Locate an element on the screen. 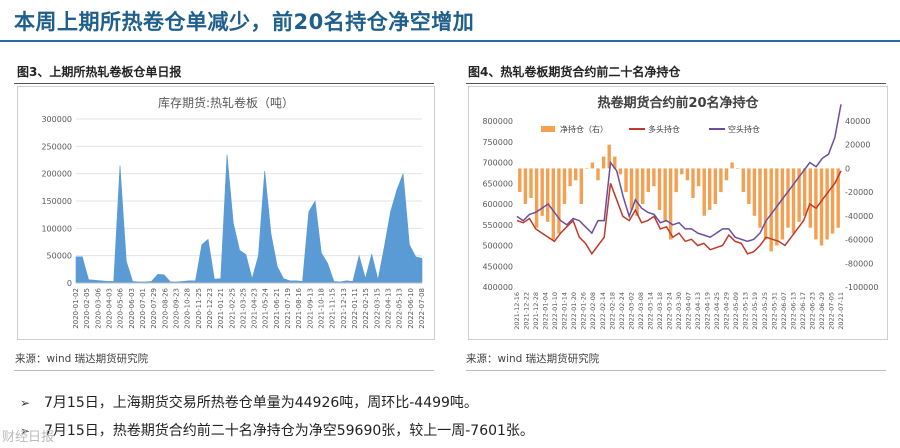 This screenshot has height=448, width=900. x-tick-label: 2022-05-19 is located at coordinates (755, 311).